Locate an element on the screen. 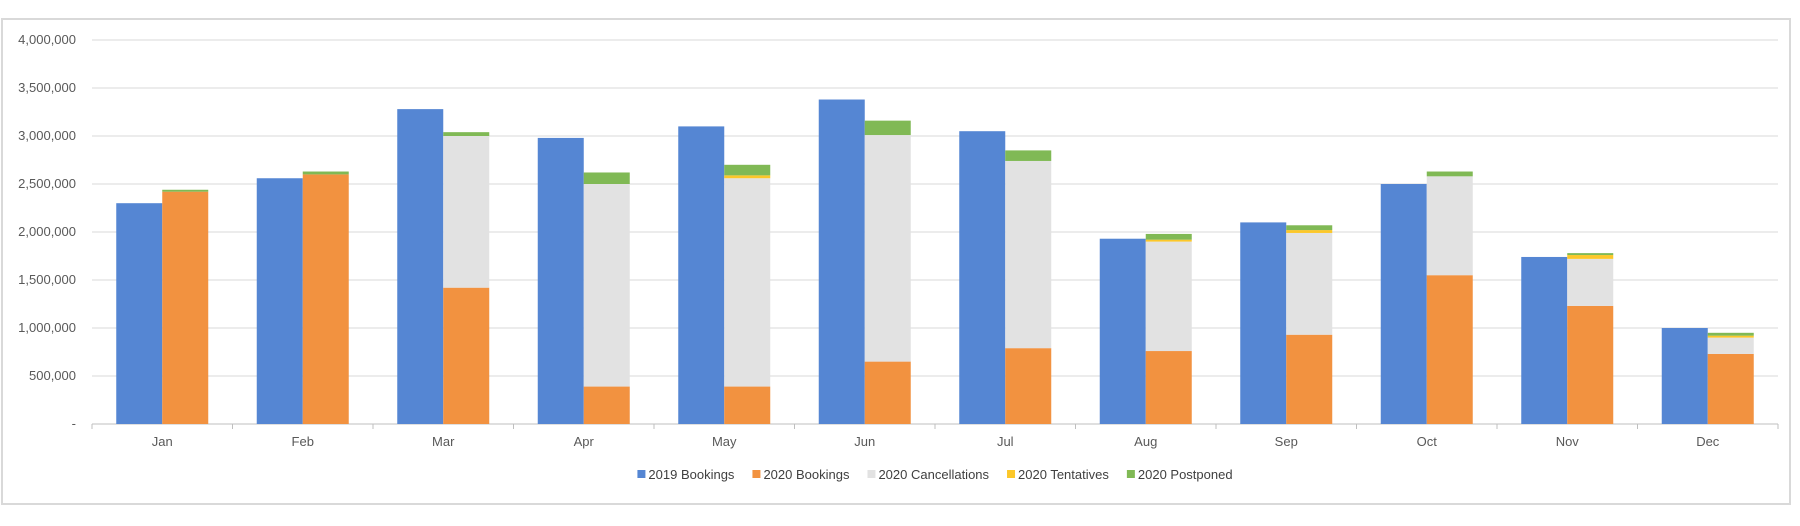 This screenshot has width=1800, height=526. y-tick-label: 500,000 is located at coordinates (52, 375).